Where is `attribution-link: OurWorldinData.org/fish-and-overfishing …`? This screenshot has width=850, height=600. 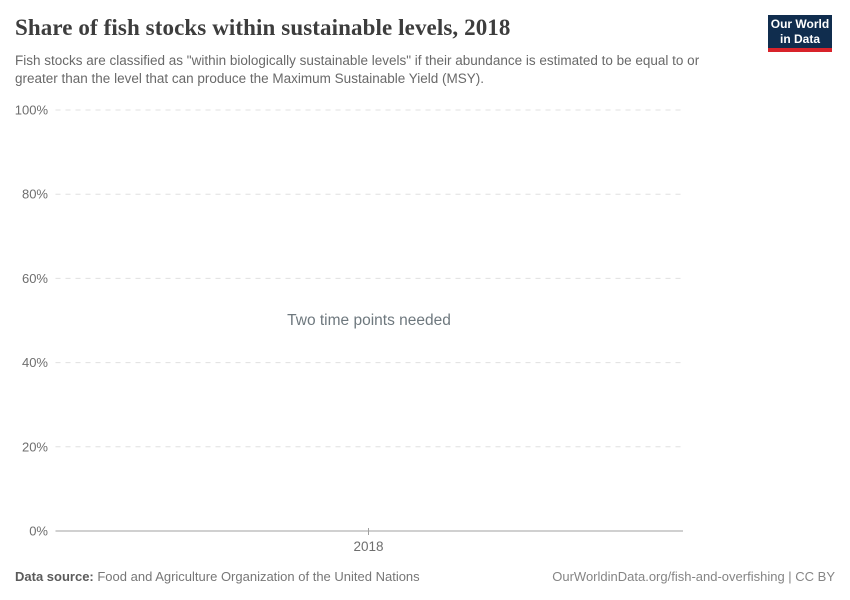
attribution-link: OurWorldinData.org/fish-and-overfishing … is located at coordinates (693, 576).